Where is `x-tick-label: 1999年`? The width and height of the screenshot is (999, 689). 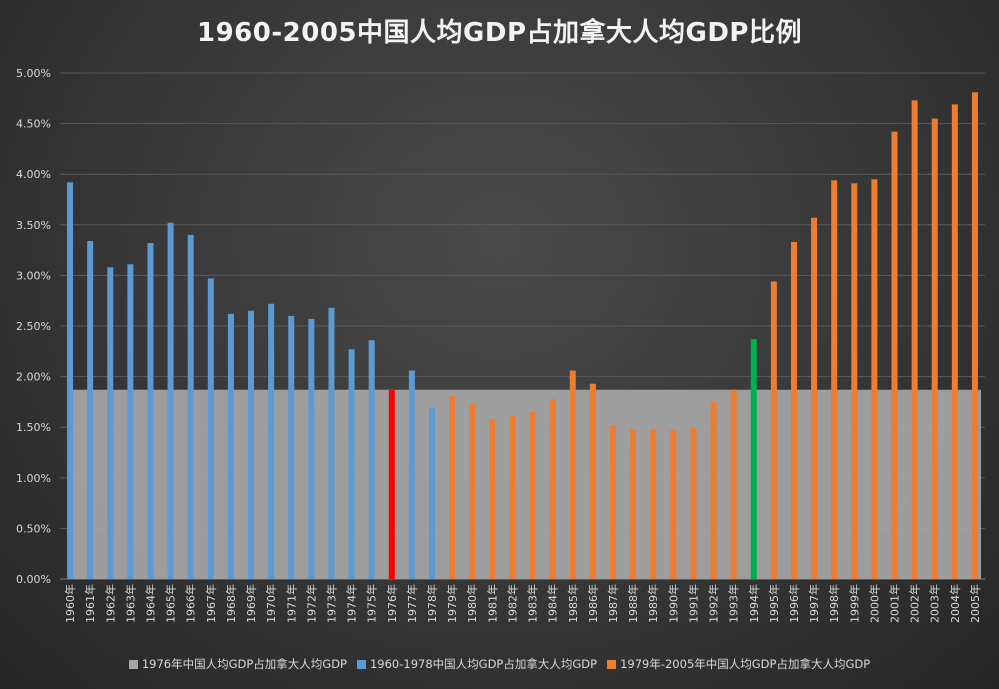
x-tick-label: 1999年 is located at coordinates (854, 603).